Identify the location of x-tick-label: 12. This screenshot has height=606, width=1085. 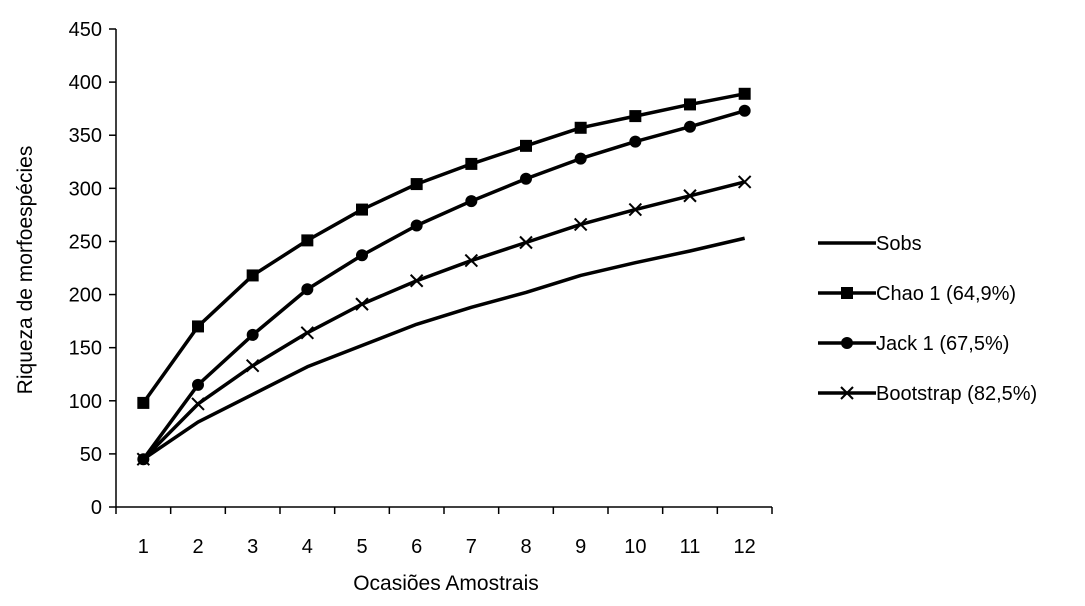
(745, 547).